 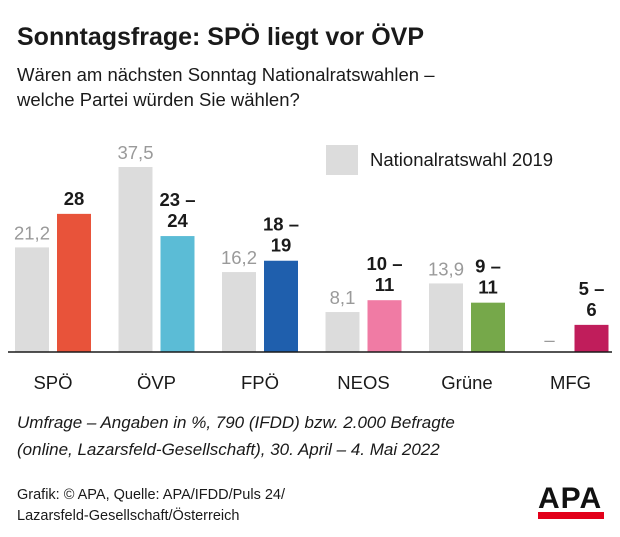 What do you see at coordinates (158, 99) in the screenshot?
I see `chart-subtitle-line-2: welche Partei würden Sie wählen?` at bounding box center [158, 99].